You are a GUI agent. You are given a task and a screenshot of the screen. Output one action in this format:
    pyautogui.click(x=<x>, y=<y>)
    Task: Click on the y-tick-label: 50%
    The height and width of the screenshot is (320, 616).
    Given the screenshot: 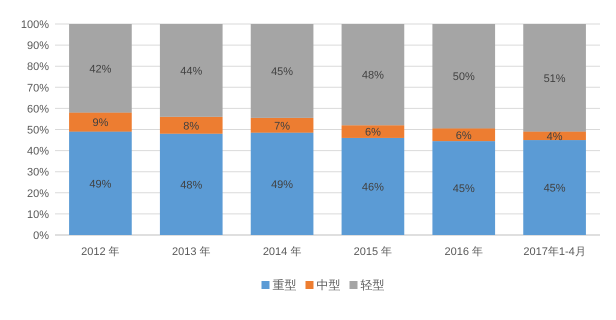 What is the action you would take?
    pyautogui.click(x=38, y=130)
    